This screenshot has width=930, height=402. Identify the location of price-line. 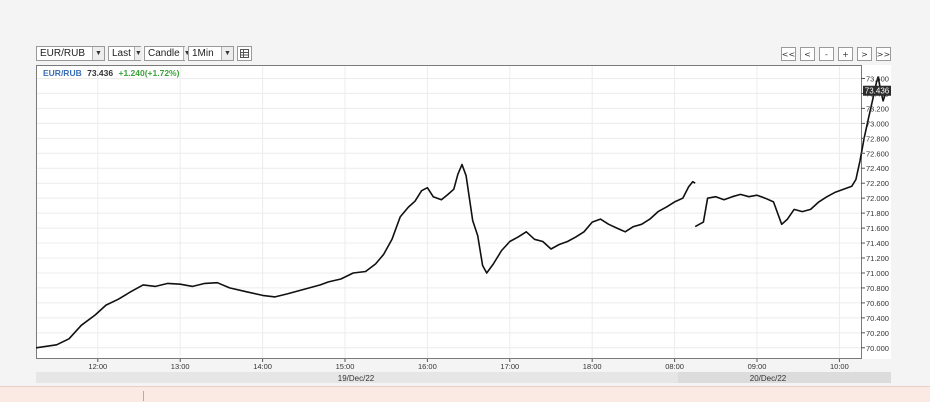
(791, 152).